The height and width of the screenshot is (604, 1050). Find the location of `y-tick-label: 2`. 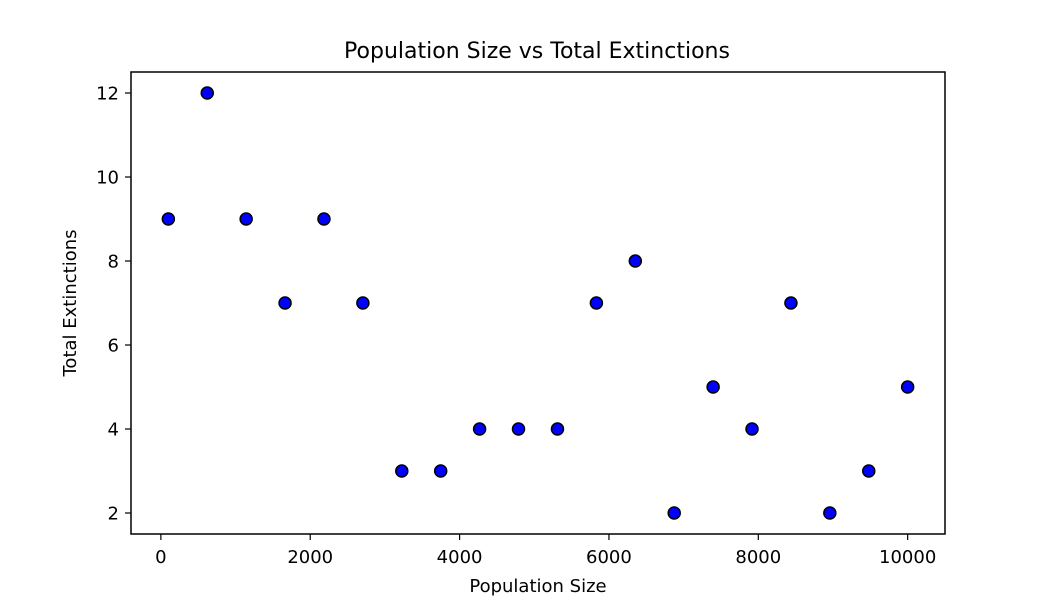

y-tick-label: 2 is located at coordinates (113, 514).